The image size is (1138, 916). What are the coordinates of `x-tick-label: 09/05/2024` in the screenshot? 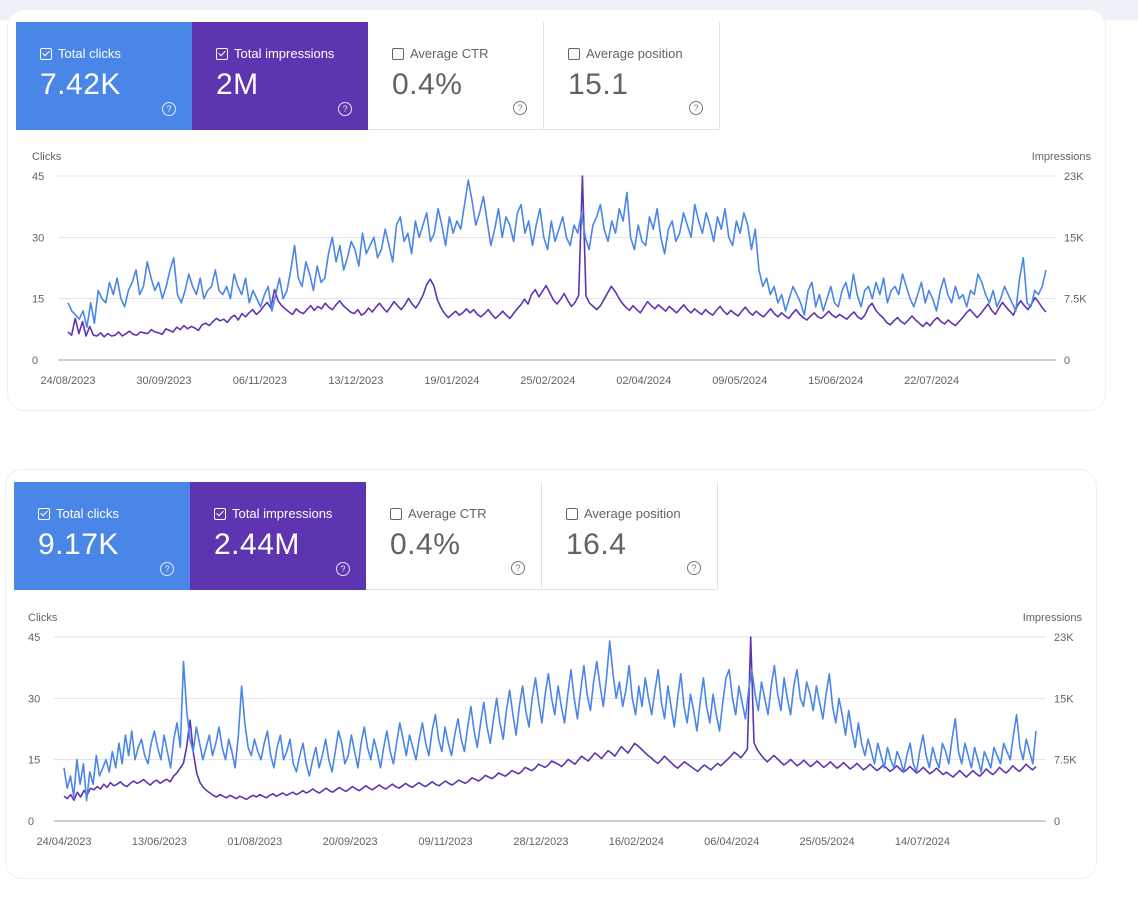 It's located at (739, 381).